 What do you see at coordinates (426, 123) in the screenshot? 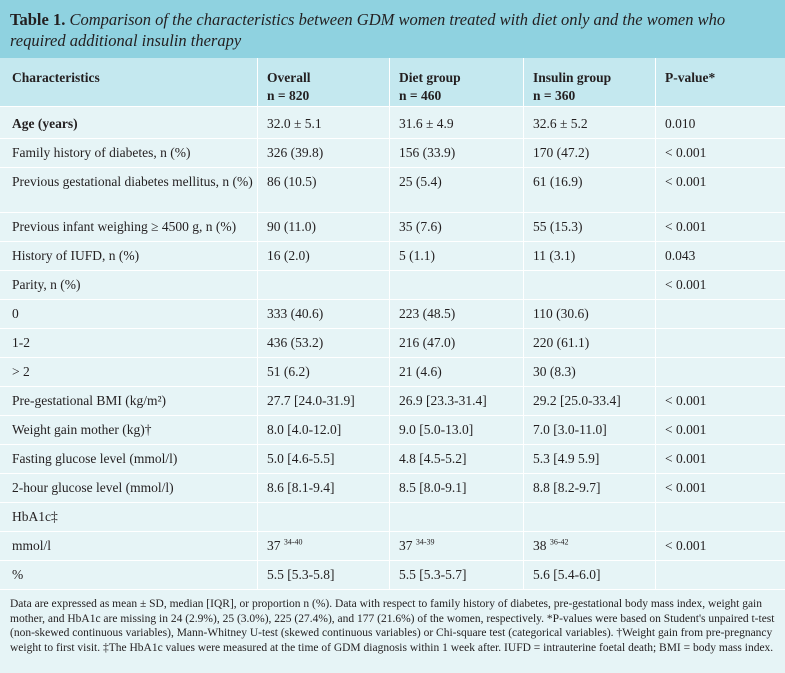
I see `diet-value: 31.6 ± 4.9` at bounding box center [426, 123].